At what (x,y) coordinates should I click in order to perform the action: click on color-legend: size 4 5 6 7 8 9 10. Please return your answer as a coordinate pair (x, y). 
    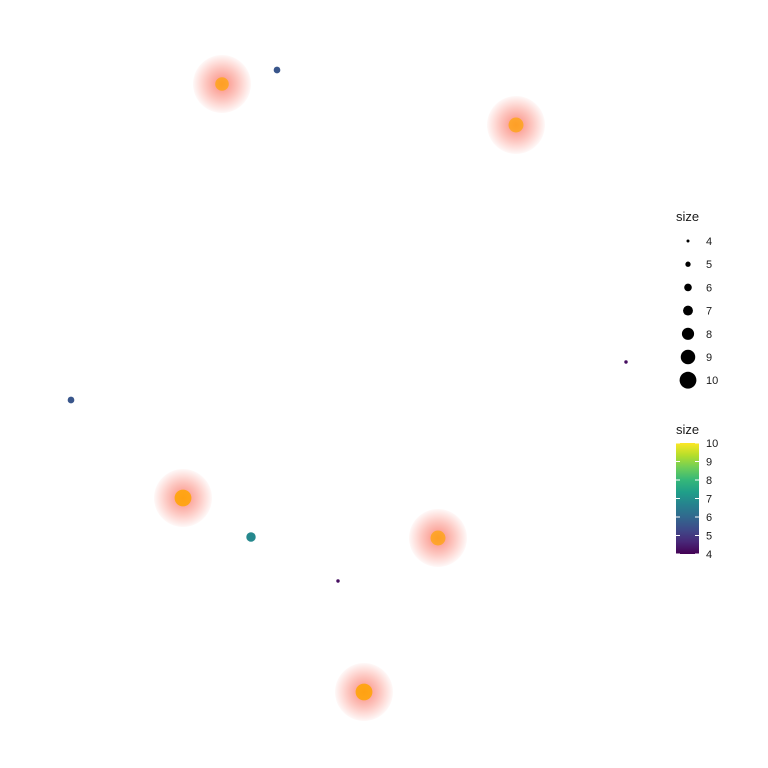
    Looking at the image, I should click on (697, 491).